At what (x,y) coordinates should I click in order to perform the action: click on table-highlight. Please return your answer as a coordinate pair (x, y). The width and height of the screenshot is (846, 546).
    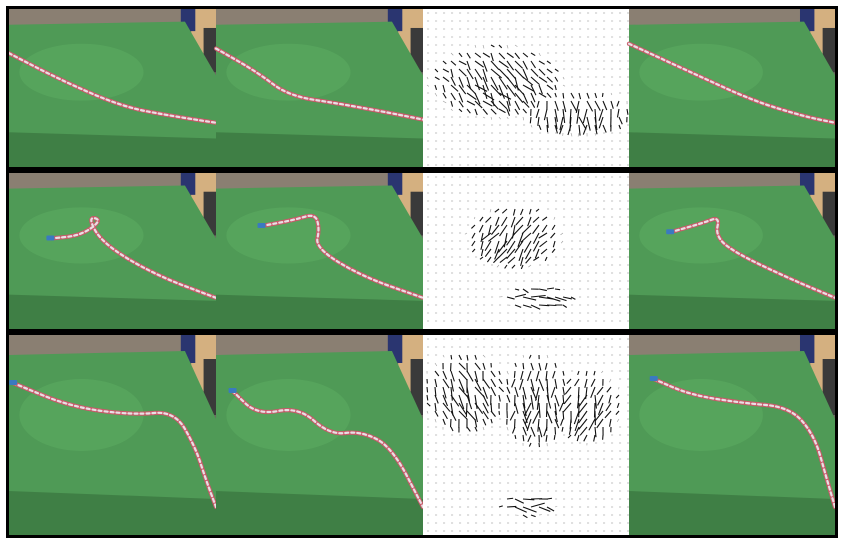
    Looking at the image, I should click on (288, 72).